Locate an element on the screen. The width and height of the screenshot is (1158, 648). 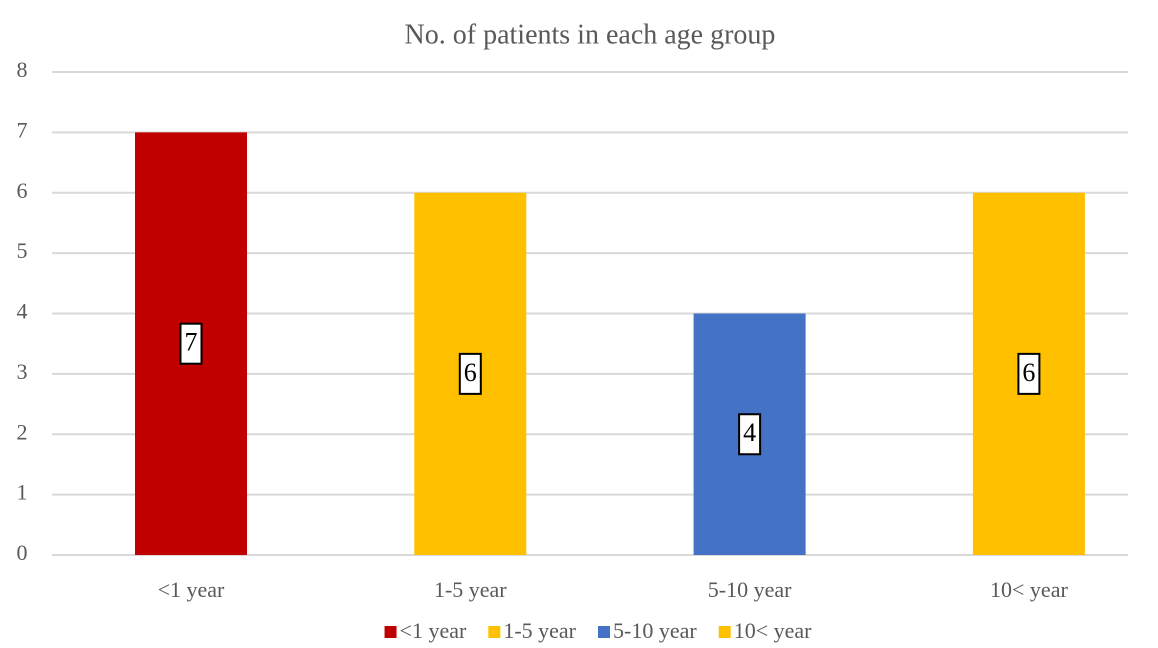
x-tick-label: <1 year is located at coordinates (191, 589).